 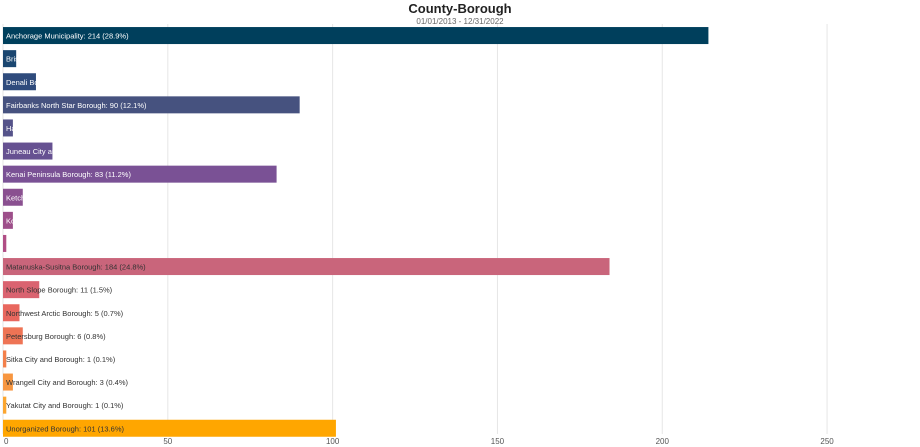 I want to click on x-axis-ticks: 0 50 100 150 200 250, so click(x=419, y=441).